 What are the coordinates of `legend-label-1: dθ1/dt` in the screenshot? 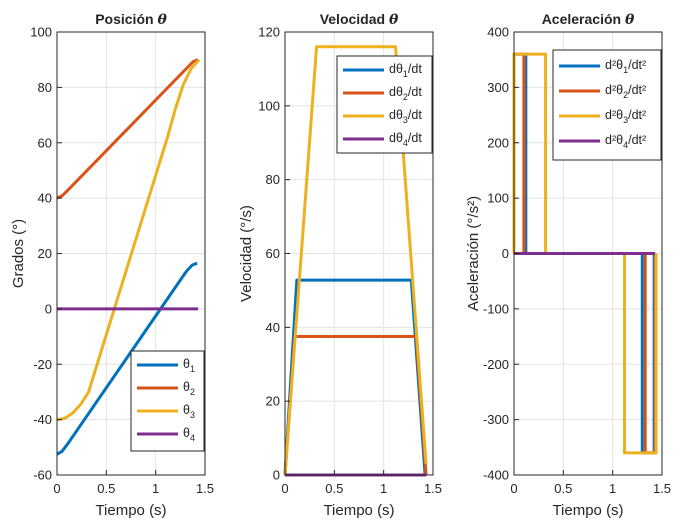 It's located at (405, 70).